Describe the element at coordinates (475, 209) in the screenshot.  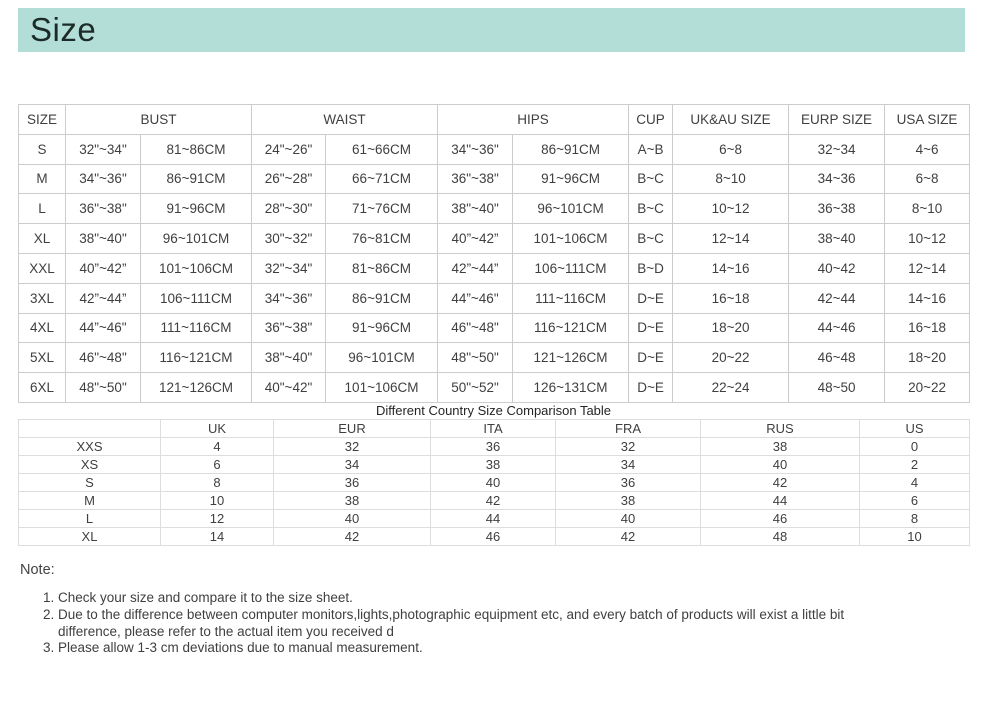
I see `size-table-cell: 38"~40"` at that location.